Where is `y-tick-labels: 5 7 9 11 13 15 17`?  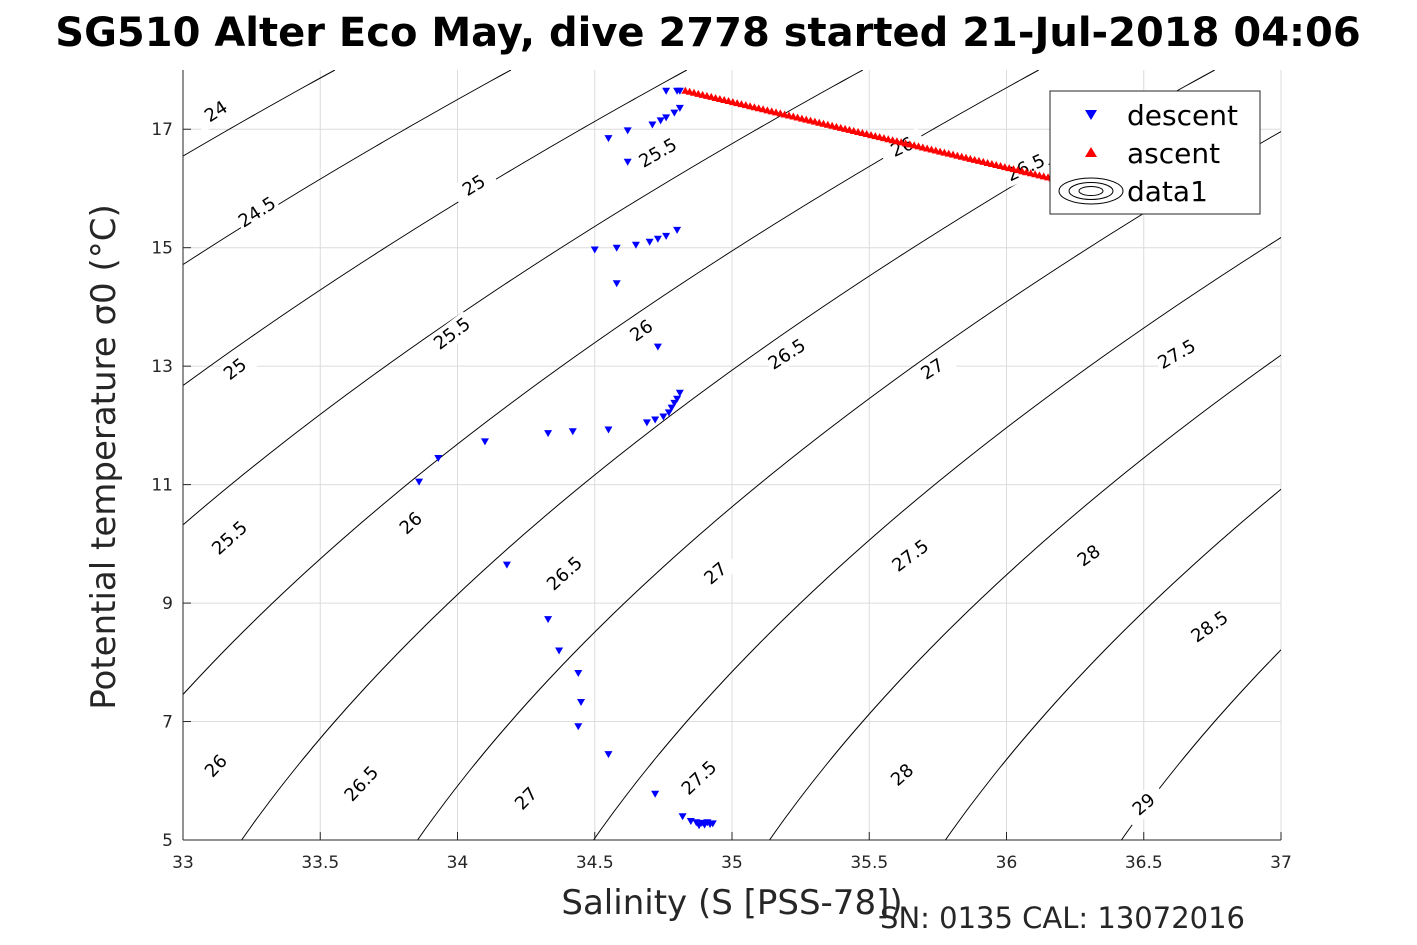
y-tick-labels: 5 7 9 11 13 15 17 is located at coordinates (162, 485).